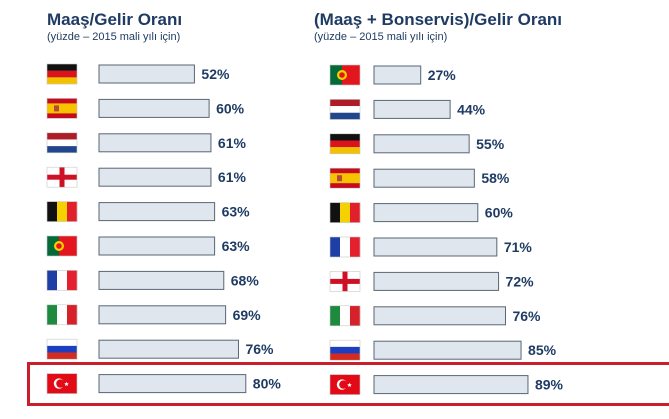 The image size is (669, 419). What do you see at coordinates (549, 385) in the screenshot?
I see `value-label: 89%` at bounding box center [549, 385].